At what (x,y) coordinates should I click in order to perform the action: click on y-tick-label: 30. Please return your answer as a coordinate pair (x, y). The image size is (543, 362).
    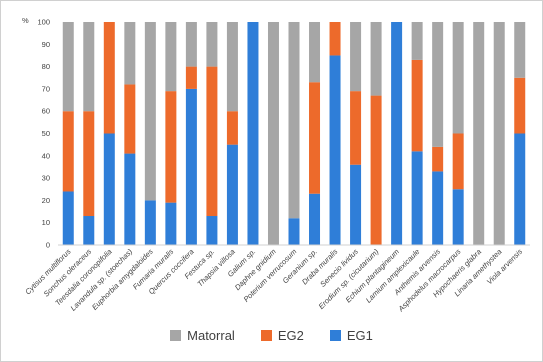
    Looking at the image, I should click on (46, 178).